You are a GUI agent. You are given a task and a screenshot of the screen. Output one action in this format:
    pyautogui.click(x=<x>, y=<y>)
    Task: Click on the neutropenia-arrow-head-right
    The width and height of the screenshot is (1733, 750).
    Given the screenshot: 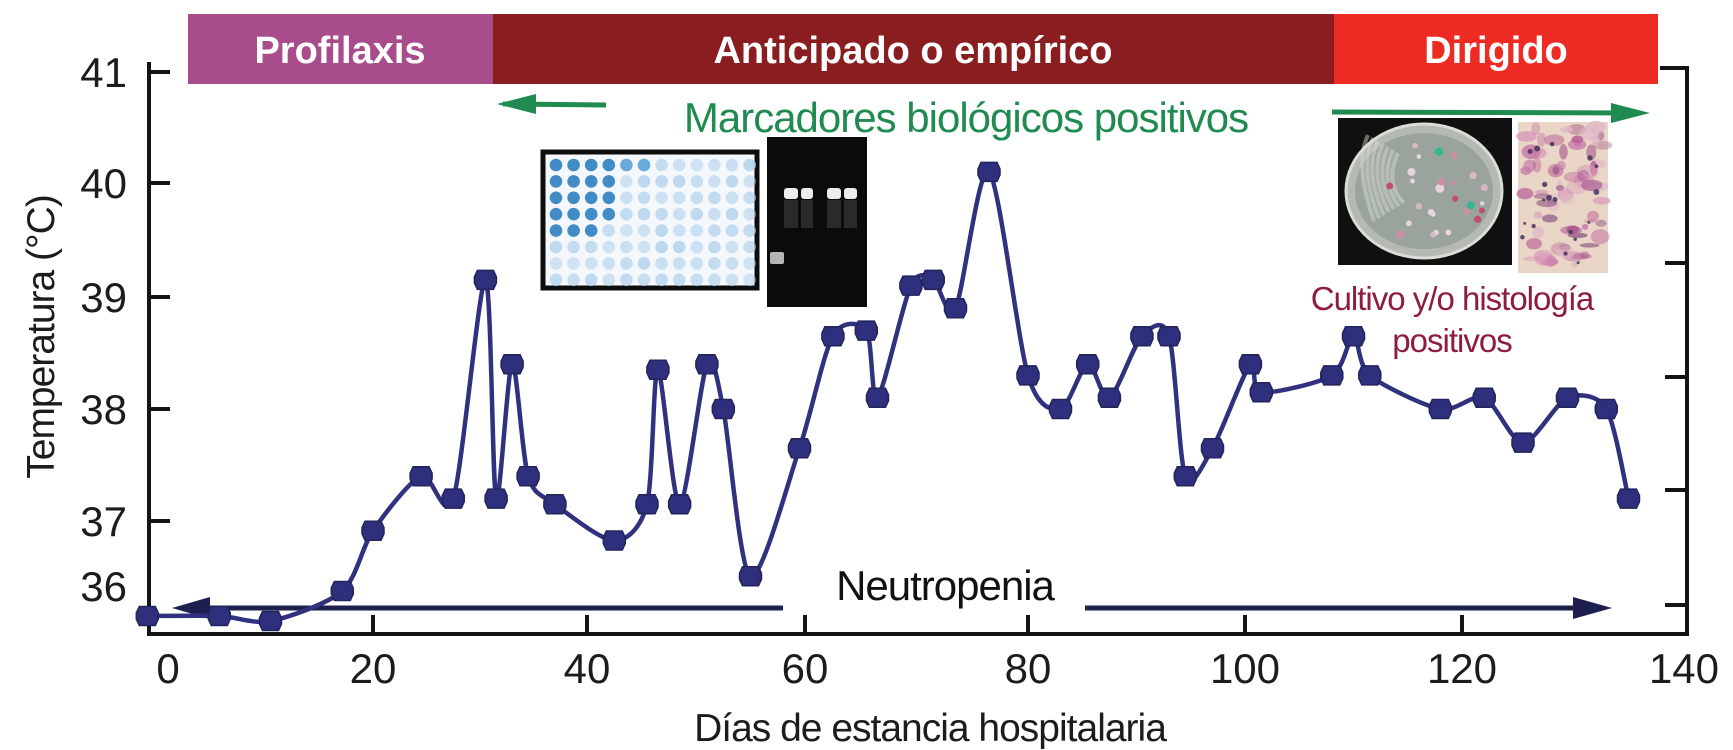 What is the action you would take?
    pyautogui.click(x=1592, y=608)
    